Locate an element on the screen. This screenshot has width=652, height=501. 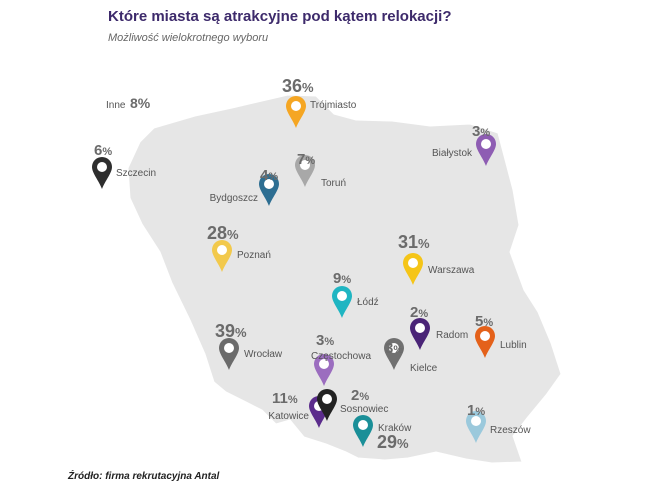
city-marker-wroclaw: 39% Wrocław is located at coordinates (249, 345).